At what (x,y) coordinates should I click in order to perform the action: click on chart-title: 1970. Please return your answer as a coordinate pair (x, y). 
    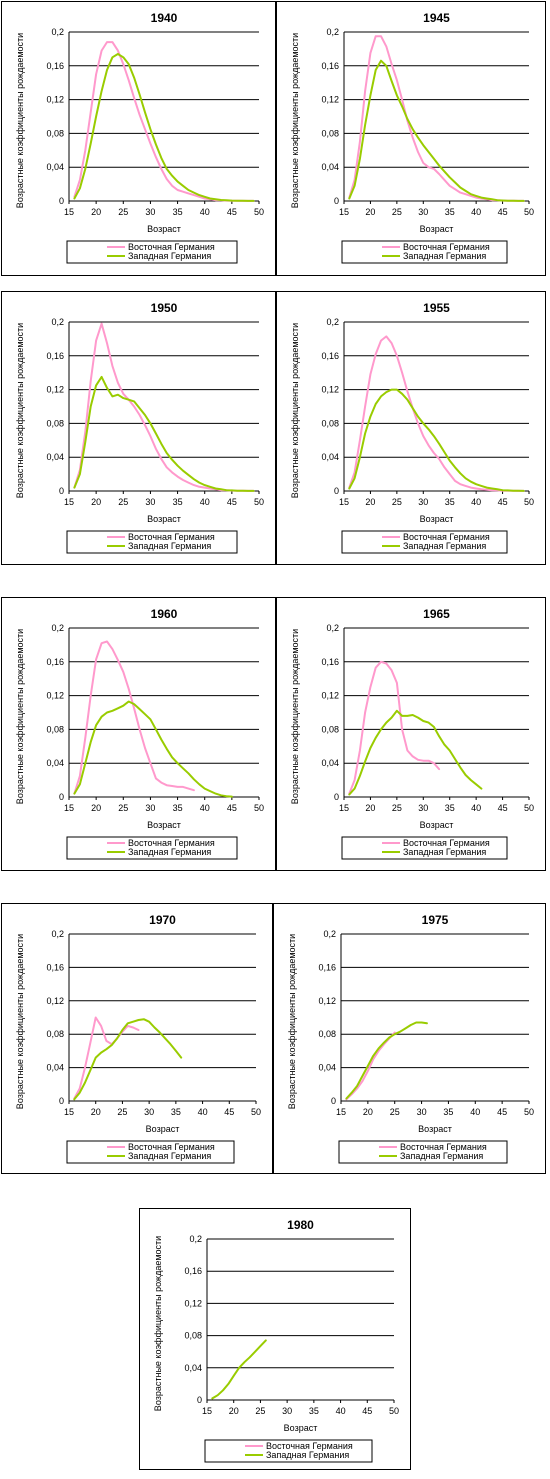
    Looking at the image, I should click on (162, 920).